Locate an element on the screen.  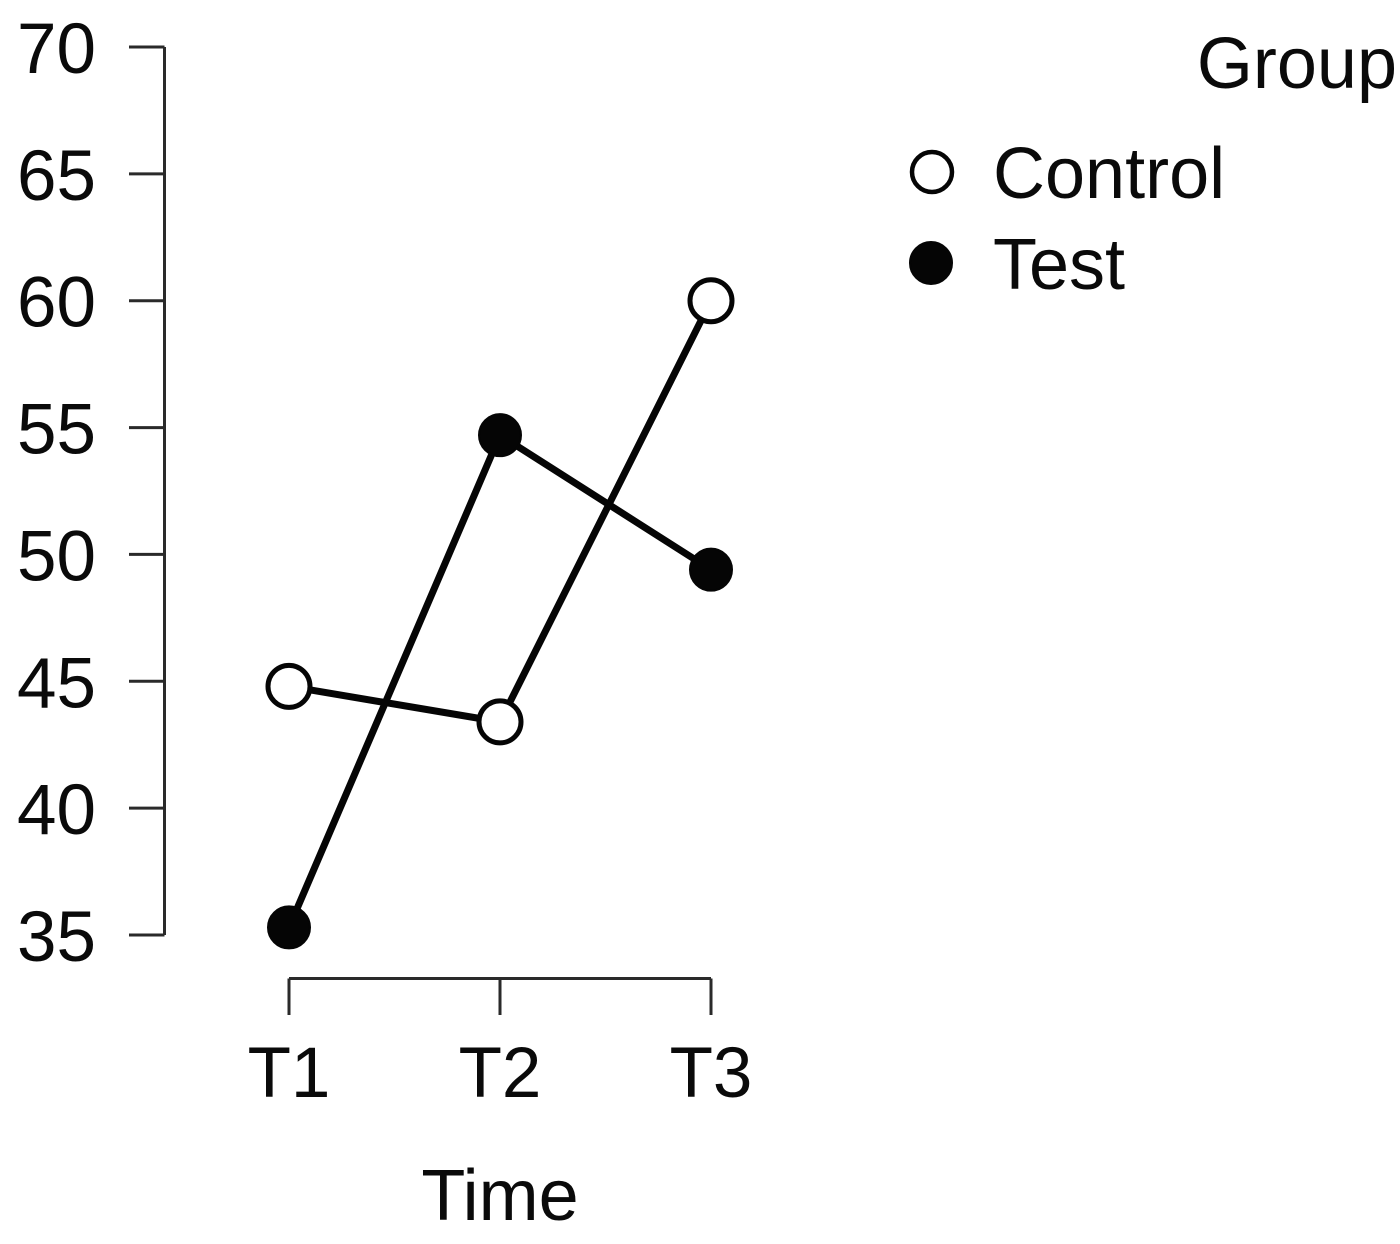
control-series-line is located at coordinates (500, 511).